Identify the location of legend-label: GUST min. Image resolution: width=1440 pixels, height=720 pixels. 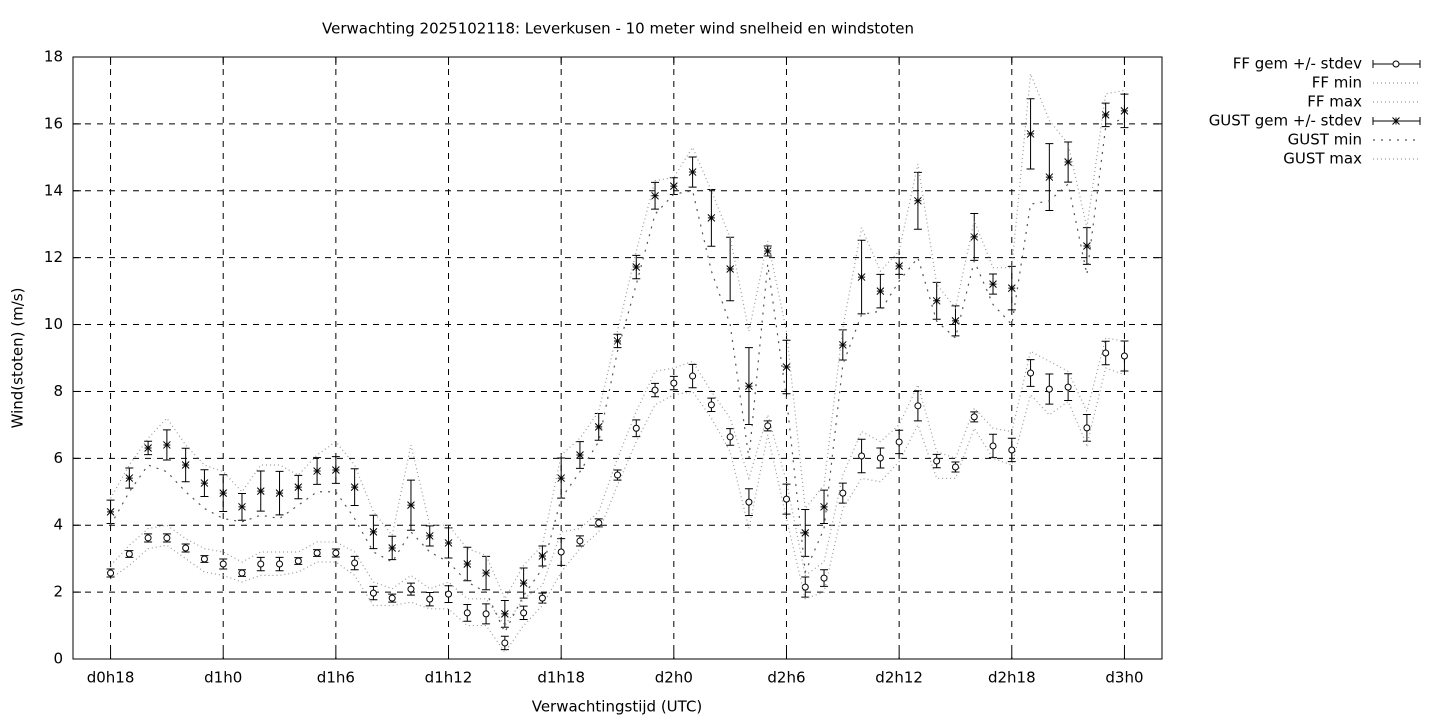
(1325, 140).